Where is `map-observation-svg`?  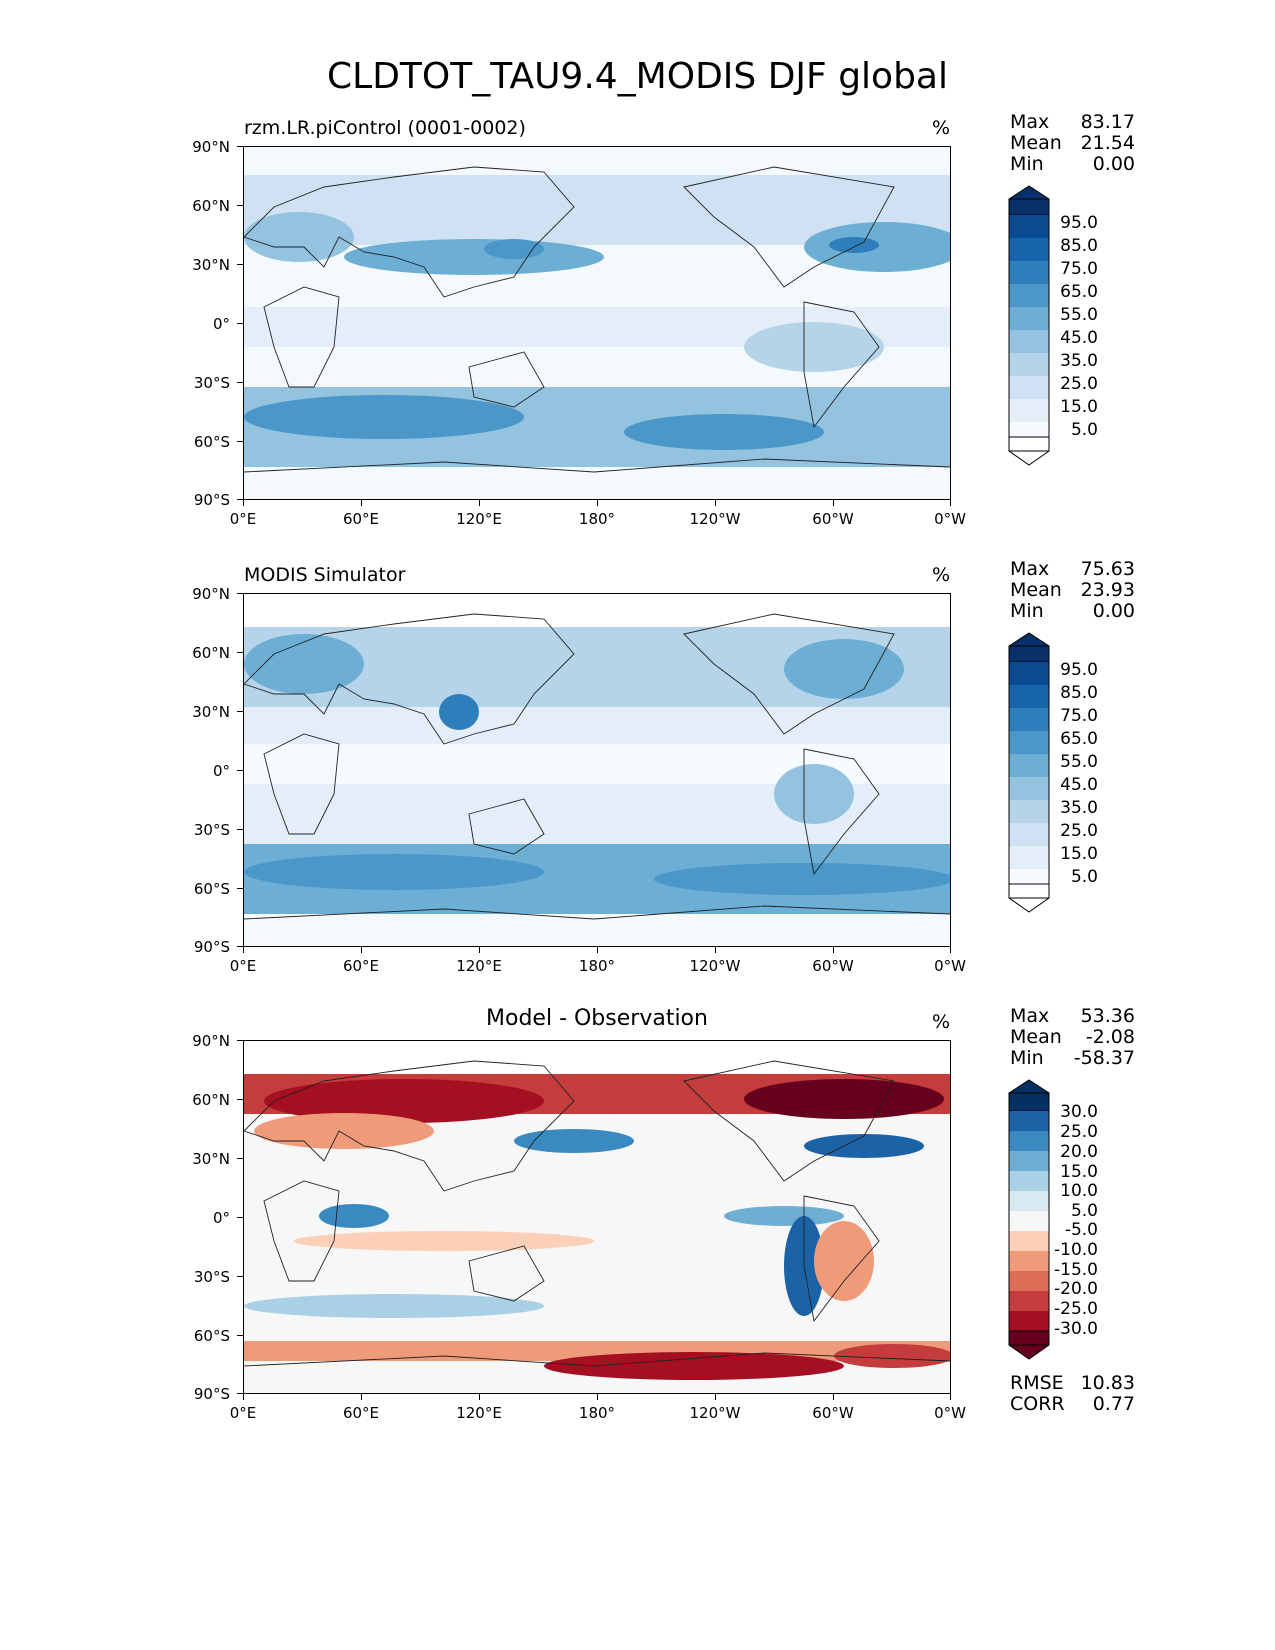 map-observation-svg is located at coordinates (597, 770).